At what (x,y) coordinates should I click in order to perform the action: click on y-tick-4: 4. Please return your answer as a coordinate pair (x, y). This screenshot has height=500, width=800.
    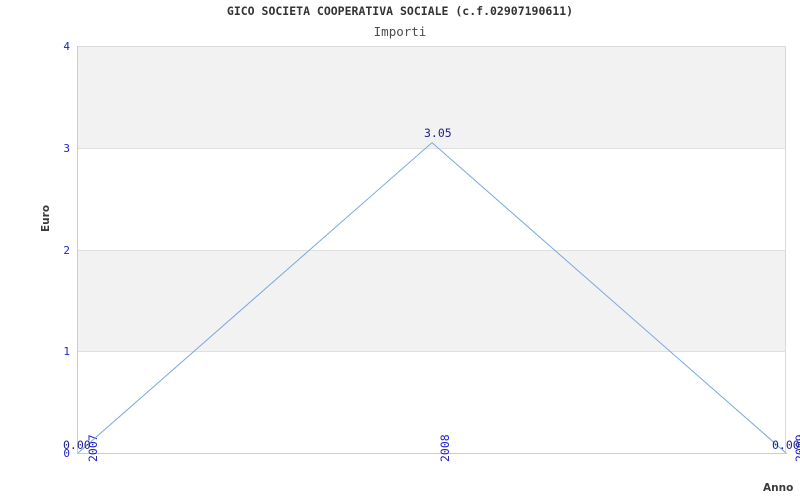
    Looking at the image, I should click on (35, 46).